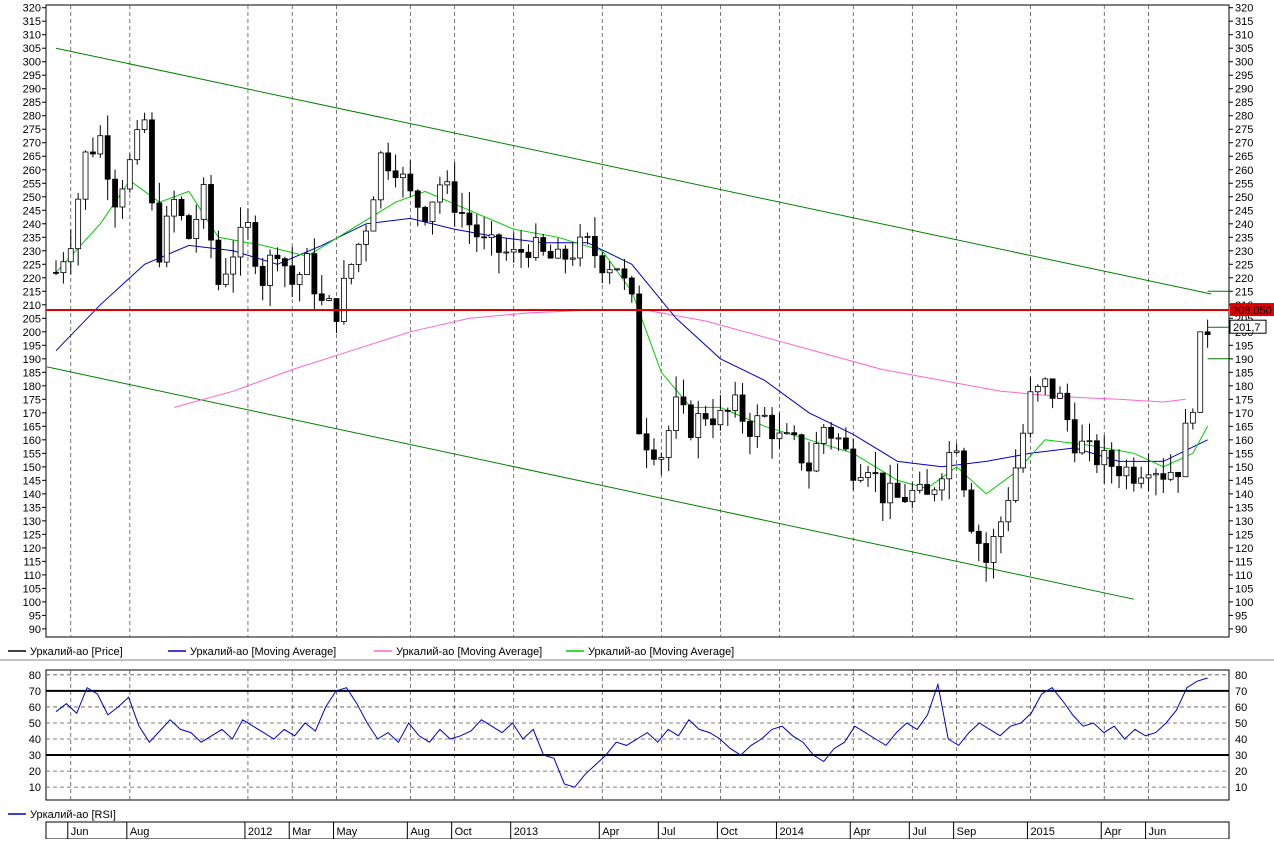 The image size is (1274, 844). I want to click on price-y-tick-label-right: 305, so click(1244, 49).